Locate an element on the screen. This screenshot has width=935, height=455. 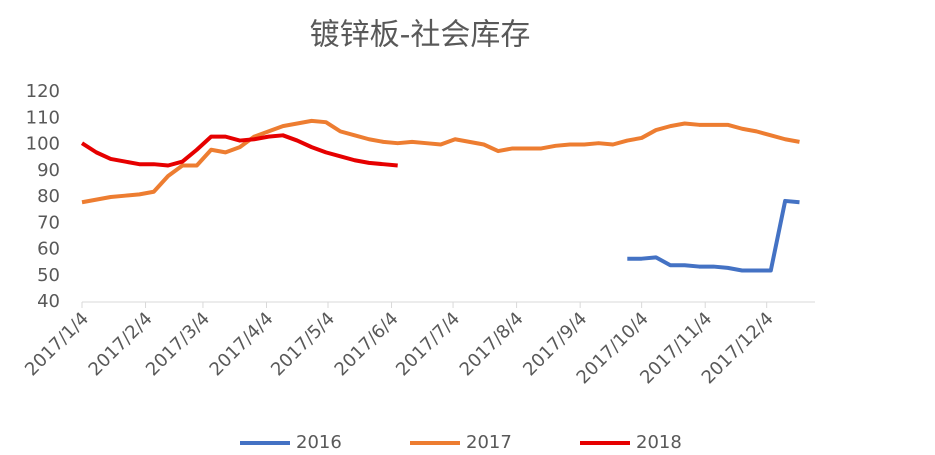
x-tick-label: 2017/5/4 is located at coordinates (303, 344).